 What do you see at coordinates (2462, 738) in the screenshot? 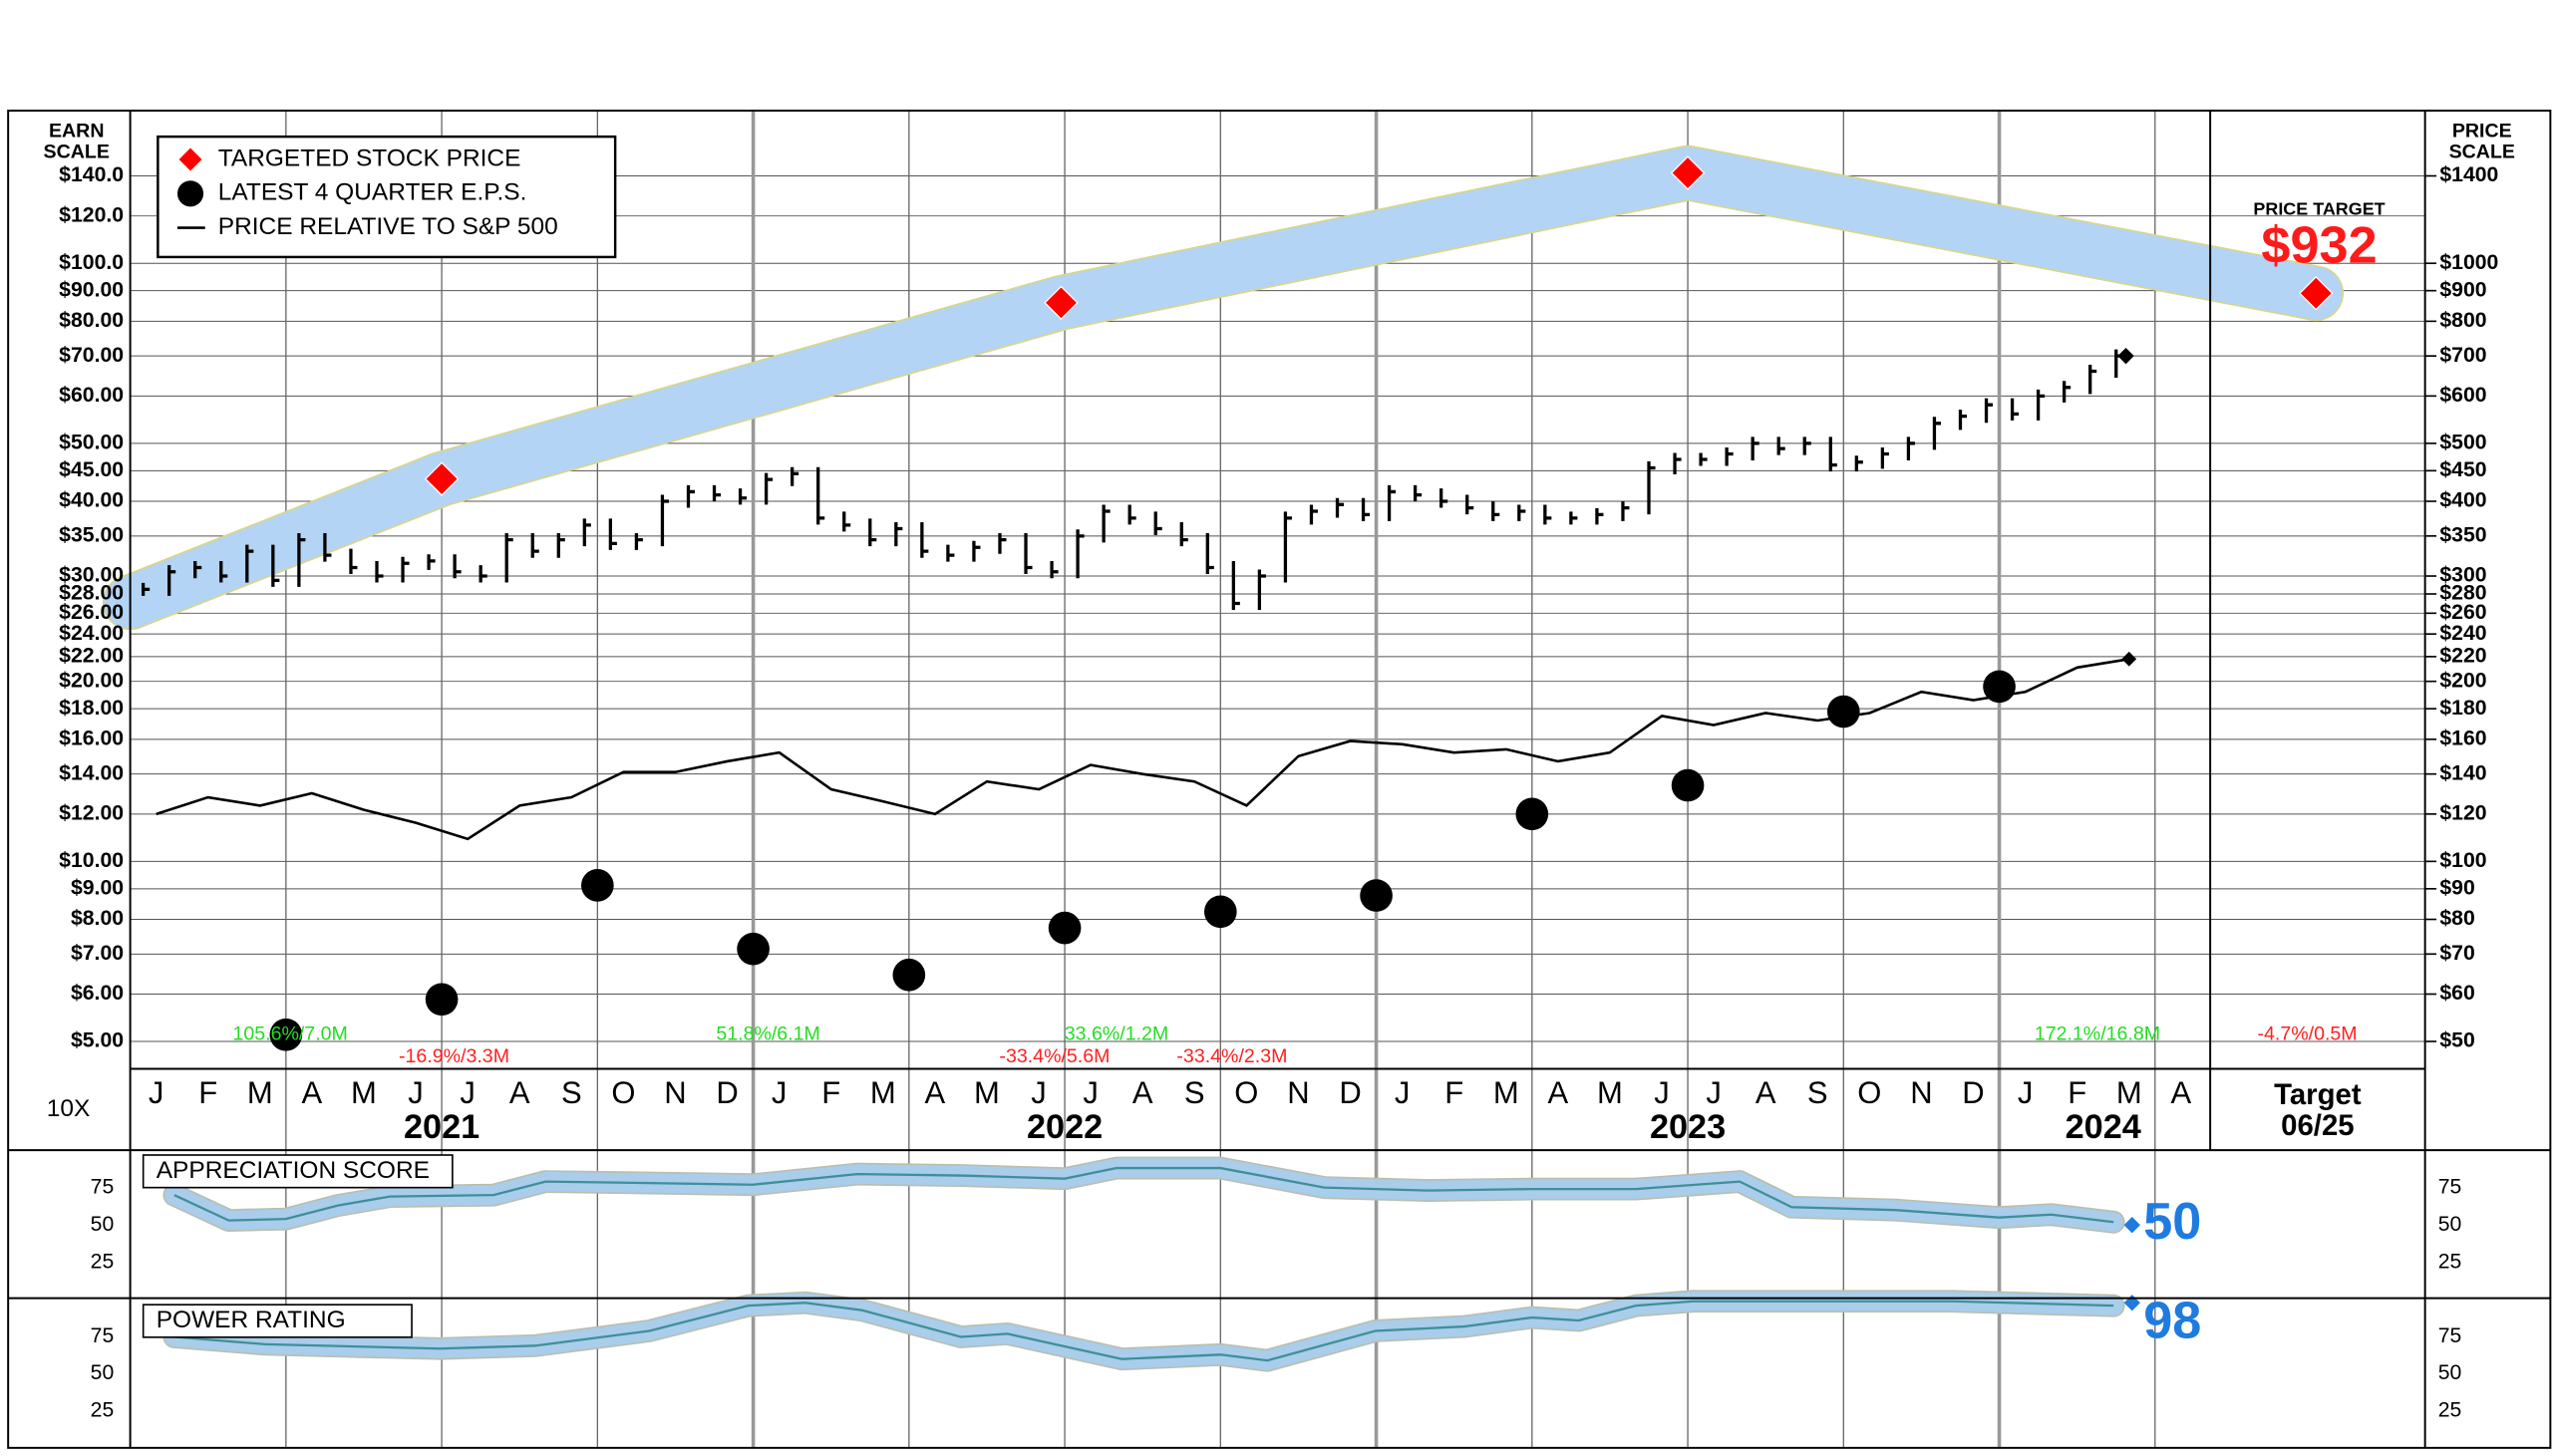
I see `y2-tick-label: $160` at bounding box center [2462, 738].